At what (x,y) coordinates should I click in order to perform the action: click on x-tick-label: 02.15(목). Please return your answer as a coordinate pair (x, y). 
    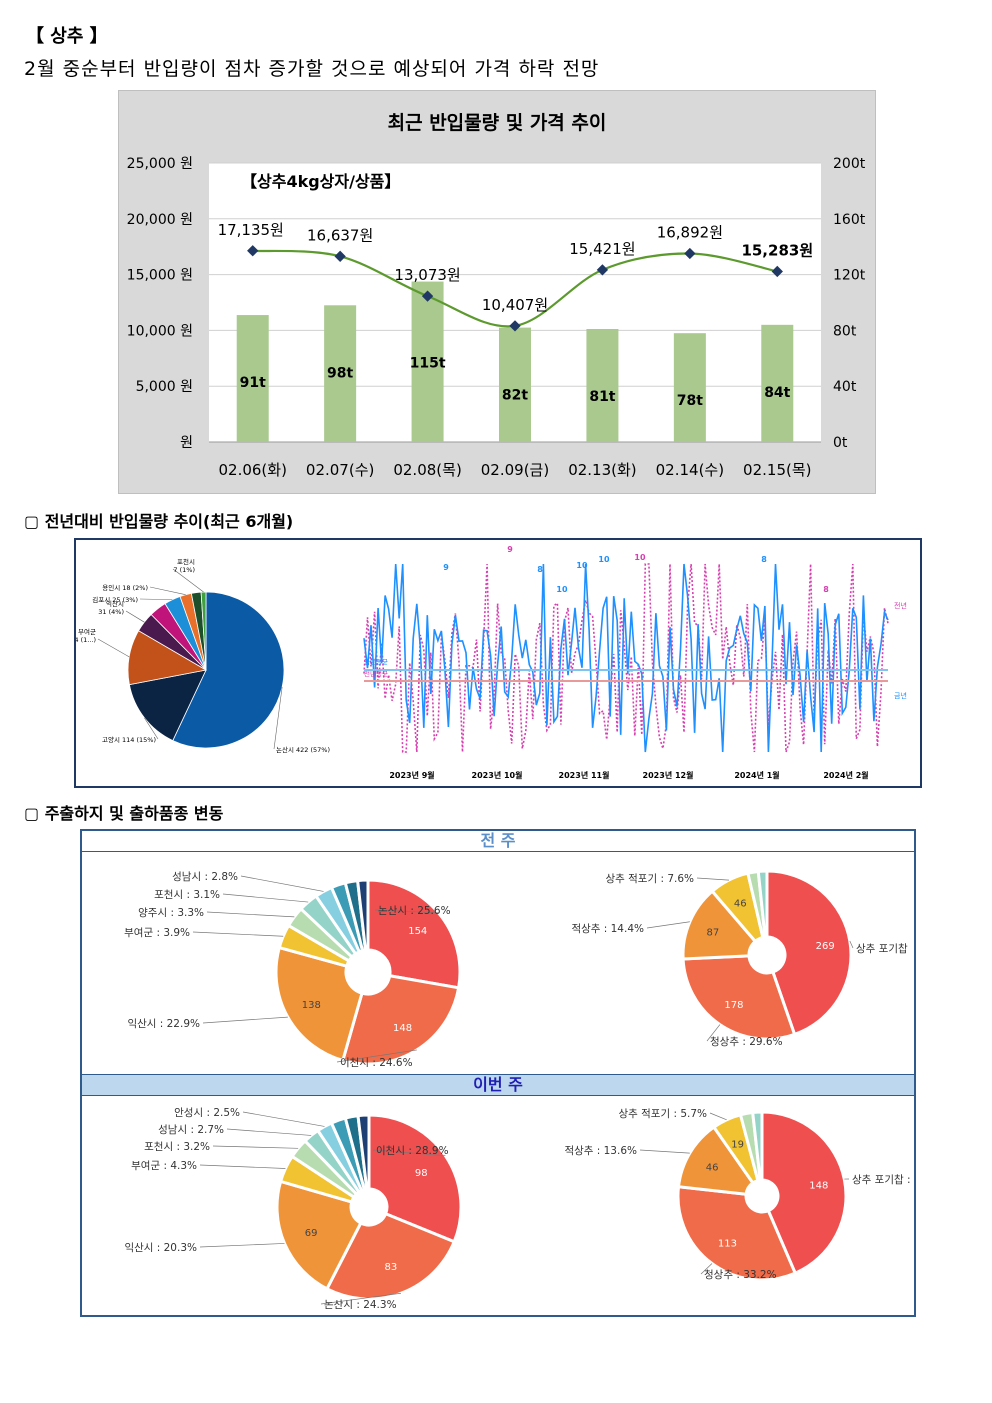
    Looking at the image, I should click on (777, 470).